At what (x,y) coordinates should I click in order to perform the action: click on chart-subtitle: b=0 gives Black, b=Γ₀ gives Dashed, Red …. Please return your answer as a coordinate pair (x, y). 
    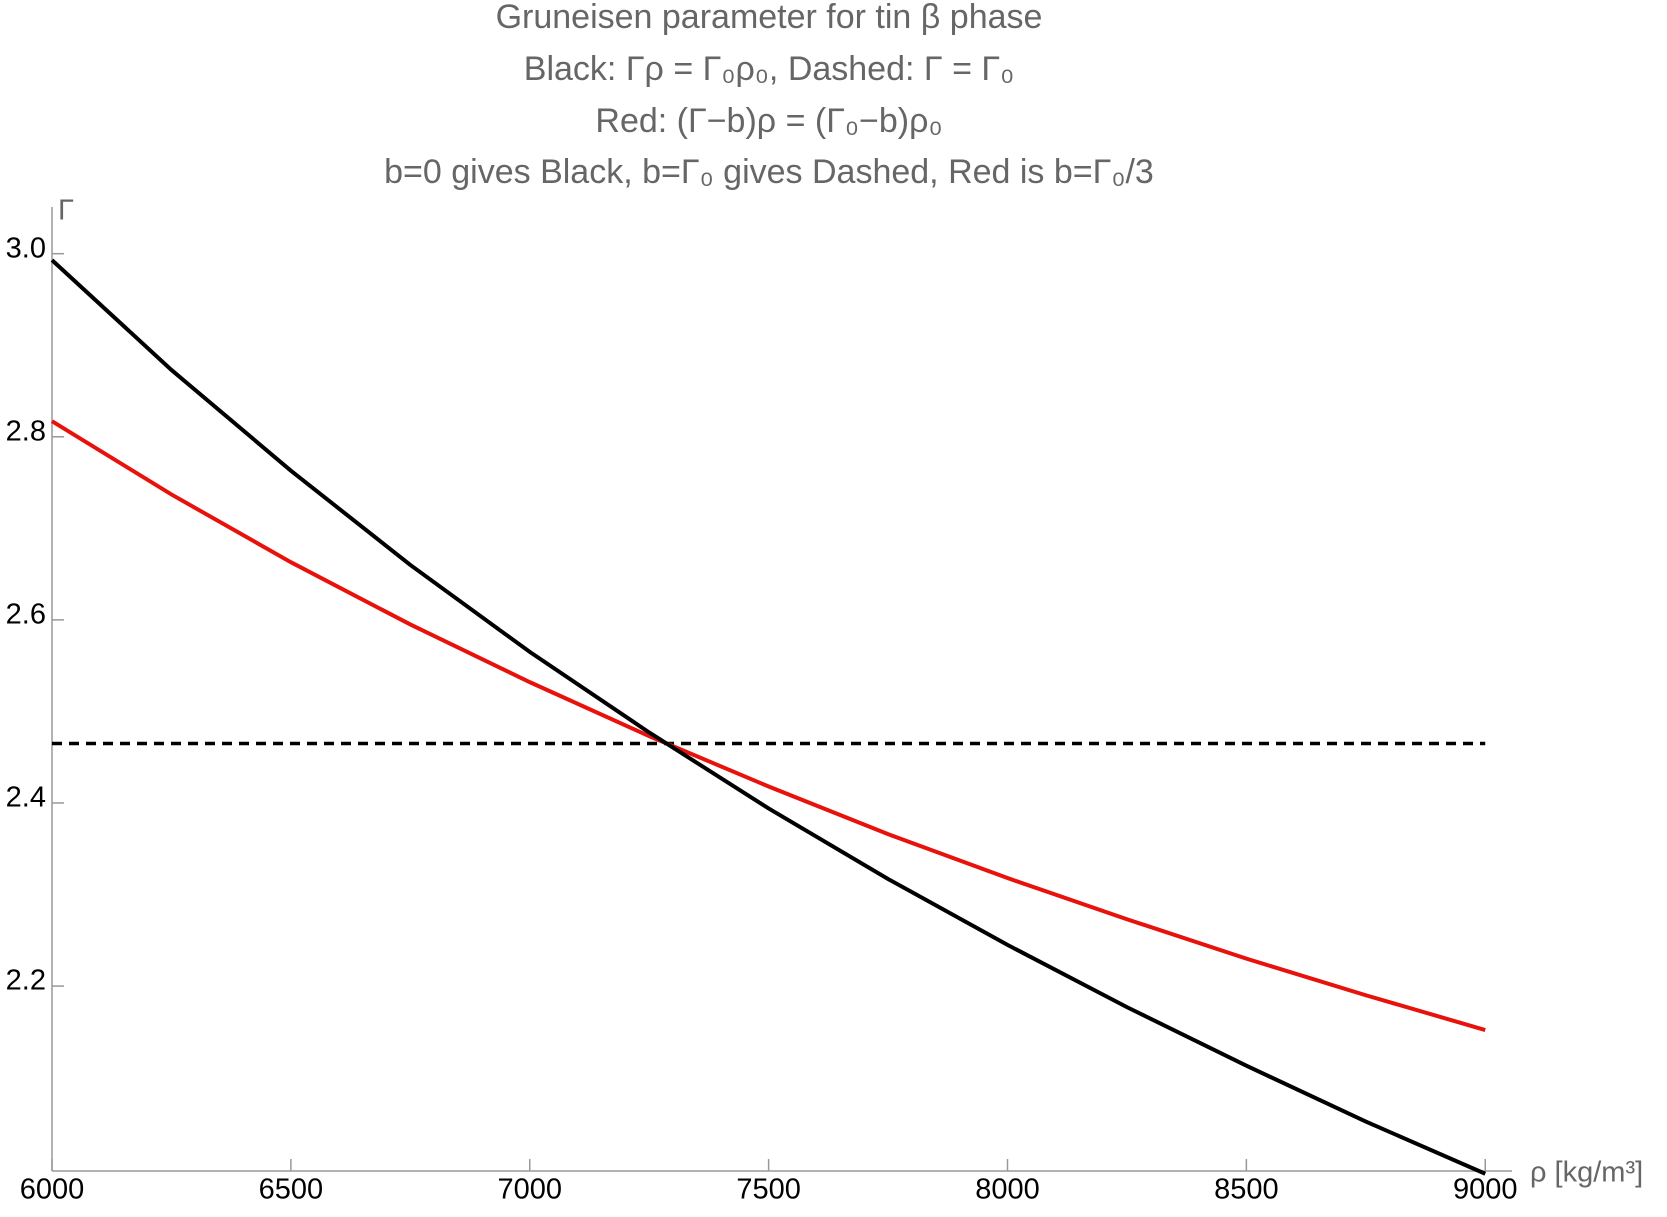
    Looking at the image, I should click on (769, 172).